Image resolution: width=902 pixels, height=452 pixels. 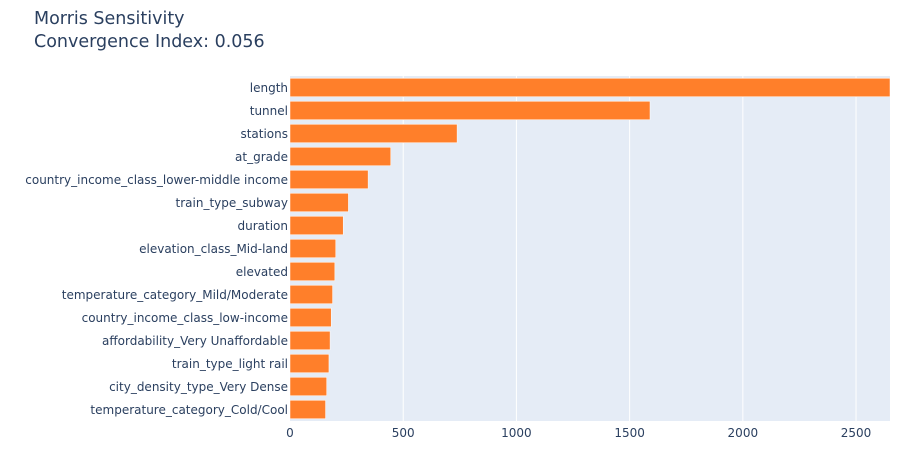 What do you see at coordinates (856, 433) in the screenshot?
I see `x-tick-label: 2500` at bounding box center [856, 433].